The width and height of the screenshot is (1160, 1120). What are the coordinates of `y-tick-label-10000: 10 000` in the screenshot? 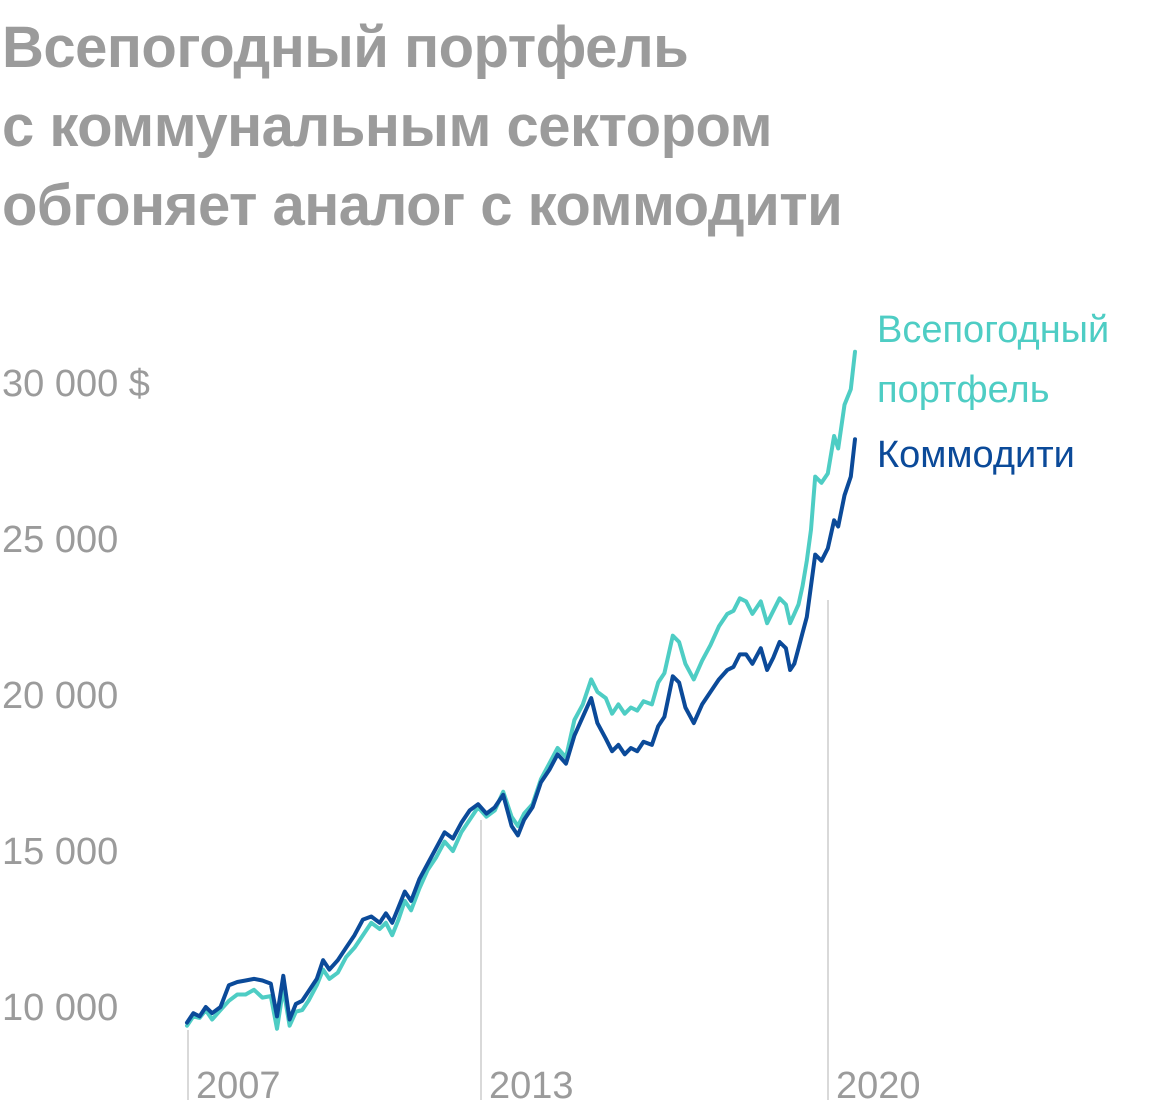 It's located at (60, 1008).